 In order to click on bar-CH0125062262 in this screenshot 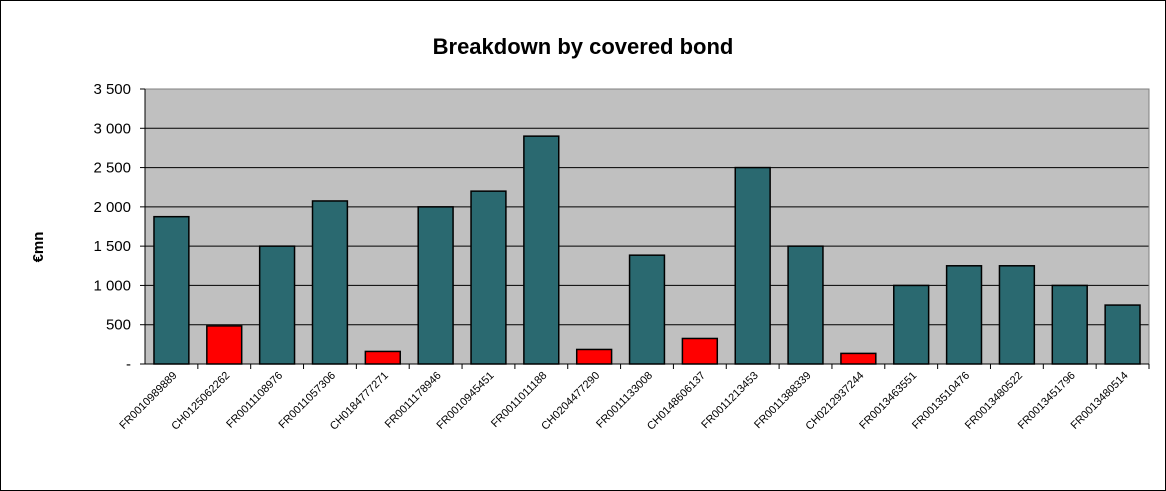, I will do `click(224, 345)`.